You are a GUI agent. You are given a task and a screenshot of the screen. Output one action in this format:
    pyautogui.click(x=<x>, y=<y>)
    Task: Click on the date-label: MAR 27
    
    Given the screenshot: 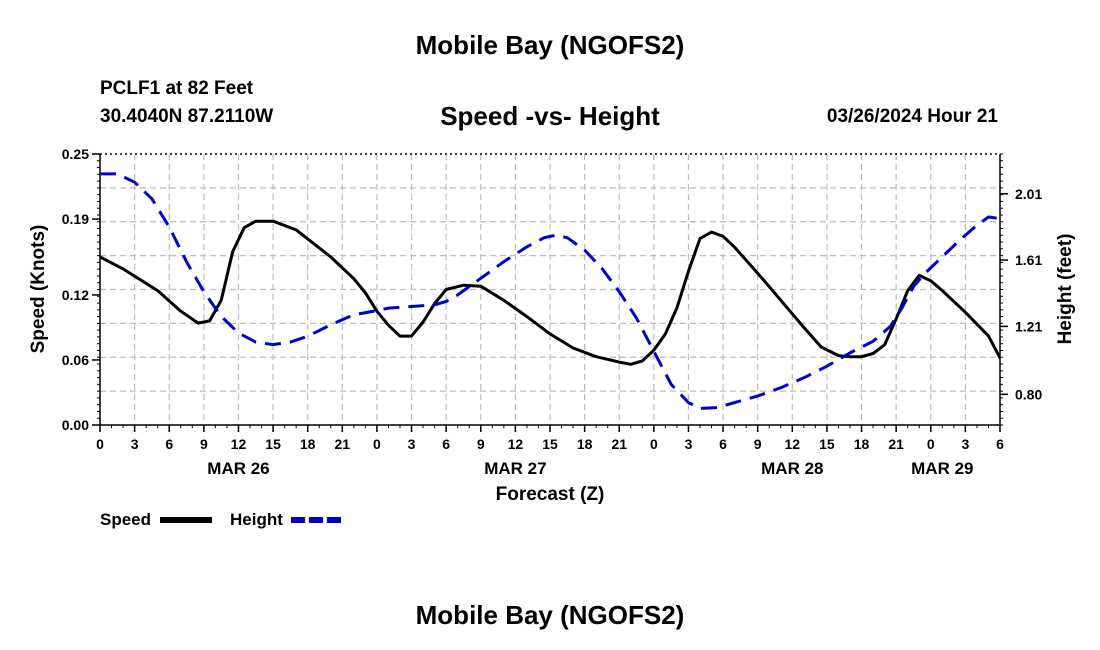 What is the action you would take?
    pyautogui.click(x=515, y=468)
    